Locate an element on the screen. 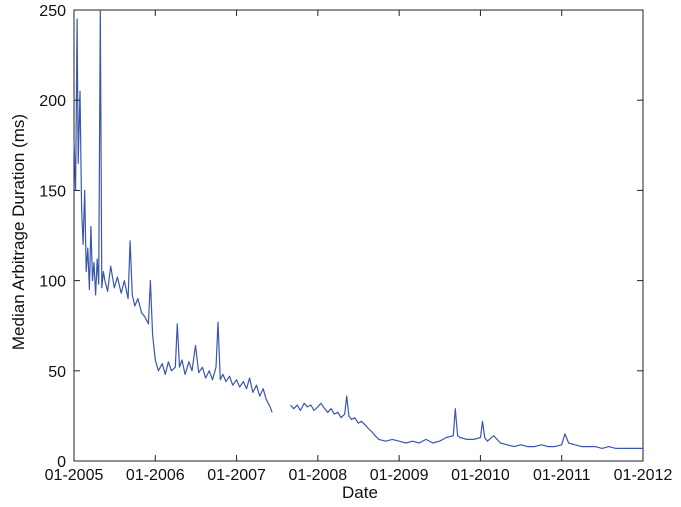  x-tick-label-6: 01-2011 is located at coordinates (562, 475).